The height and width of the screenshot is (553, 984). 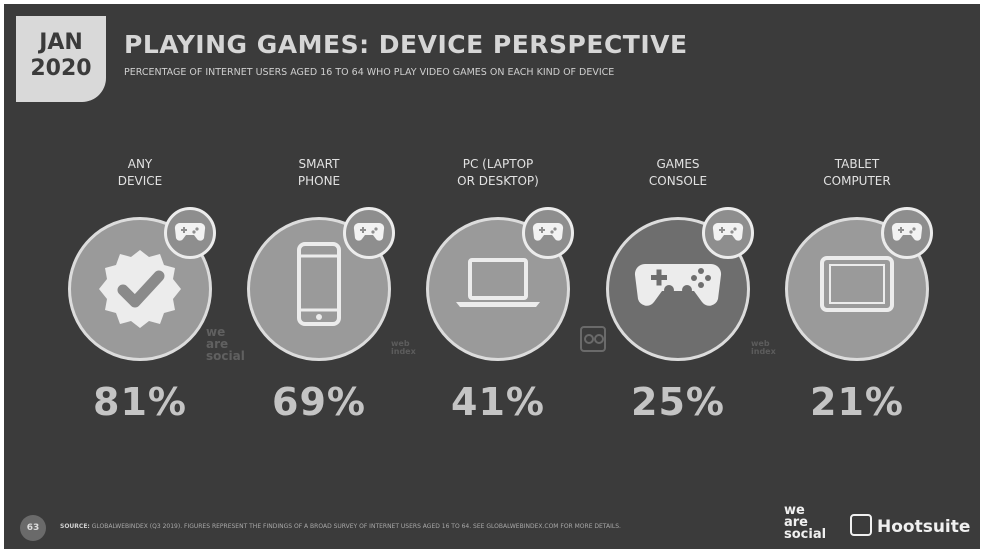 I want to click on page-number: 63, so click(x=33, y=528).